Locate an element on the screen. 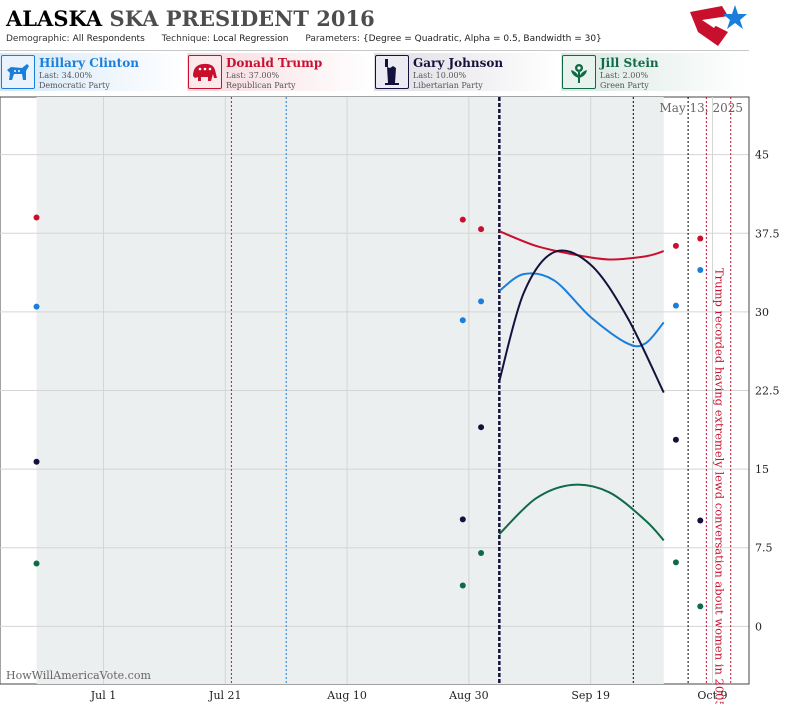 This screenshot has width=789, height=704. y-tick-label: 45 is located at coordinates (762, 155).